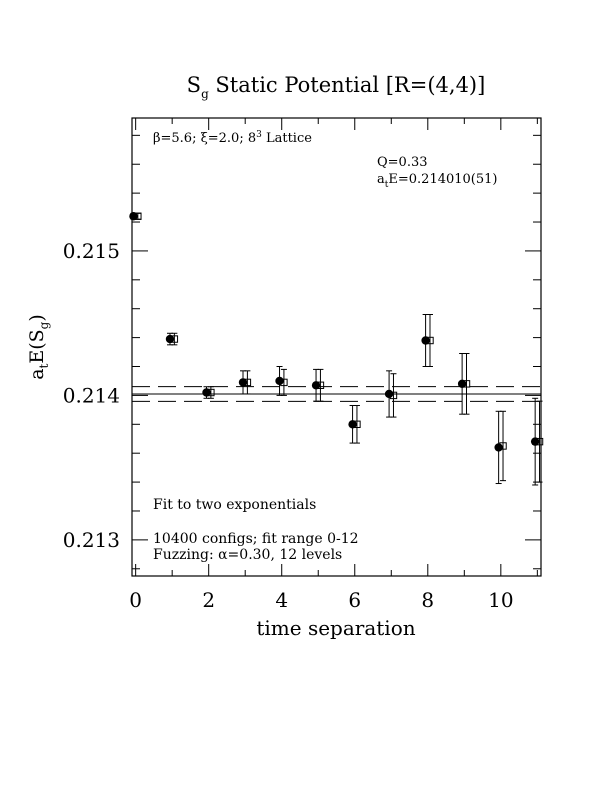 Image resolution: width=612 pixels, height=792 pixels. What do you see at coordinates (402, 162) in the screenshot?
I see `q-annotation: Q=0.33` at bounding box center [402, 162].